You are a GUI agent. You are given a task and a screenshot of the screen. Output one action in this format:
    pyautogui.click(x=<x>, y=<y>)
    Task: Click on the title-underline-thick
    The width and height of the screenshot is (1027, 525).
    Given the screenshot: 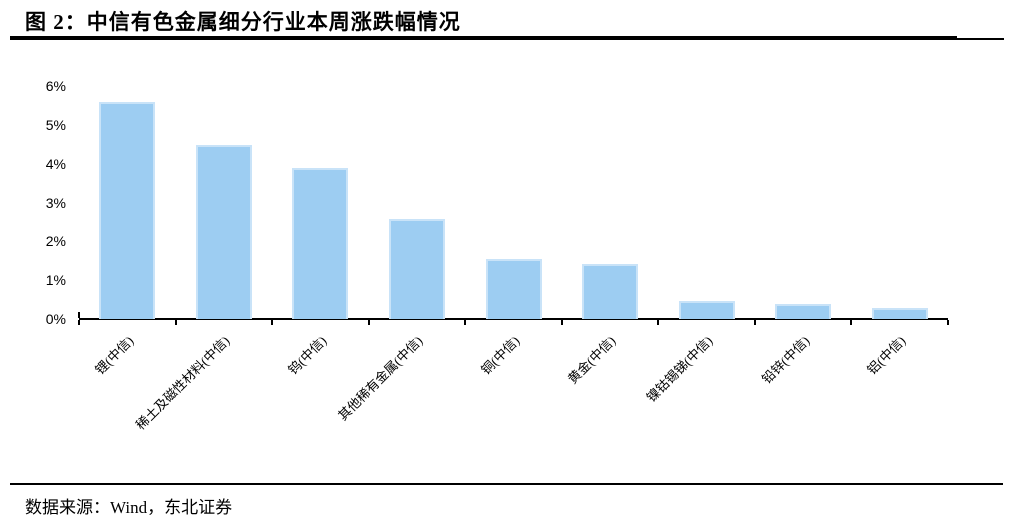 What is the action you would take?
    pyautogui.click(x=483, y=38)
    